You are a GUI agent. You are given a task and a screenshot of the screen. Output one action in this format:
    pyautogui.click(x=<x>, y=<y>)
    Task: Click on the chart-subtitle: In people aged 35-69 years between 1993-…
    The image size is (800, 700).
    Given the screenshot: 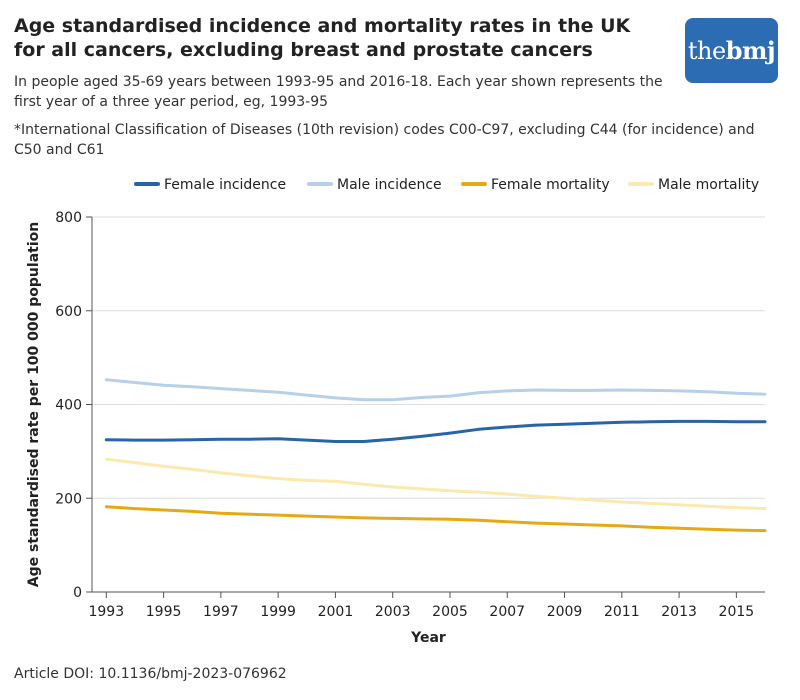 What is the action you would take?
    pyautogui.click(x=338, y=92)
    